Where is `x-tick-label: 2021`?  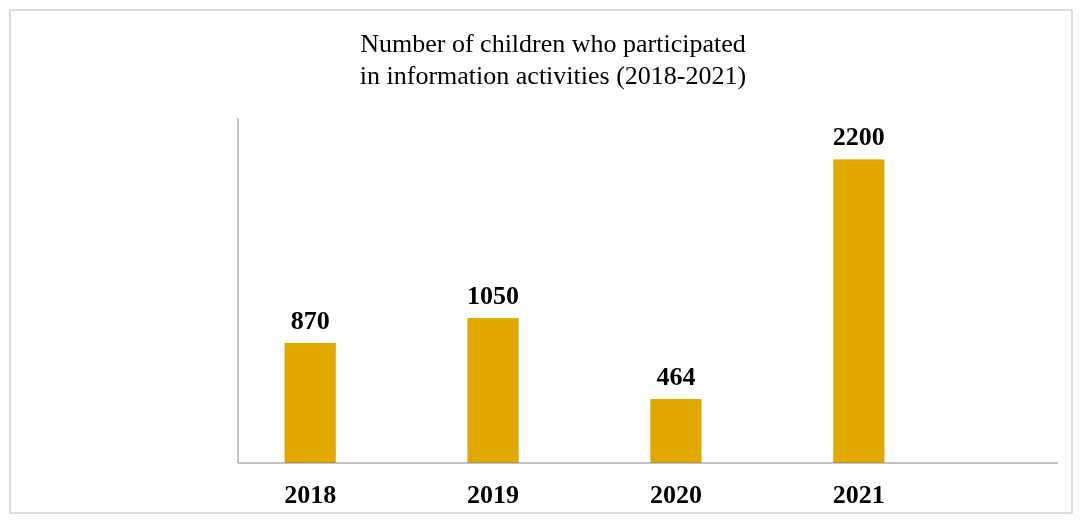 x-tick-label: 2021 is located at coordinates (858, 494).